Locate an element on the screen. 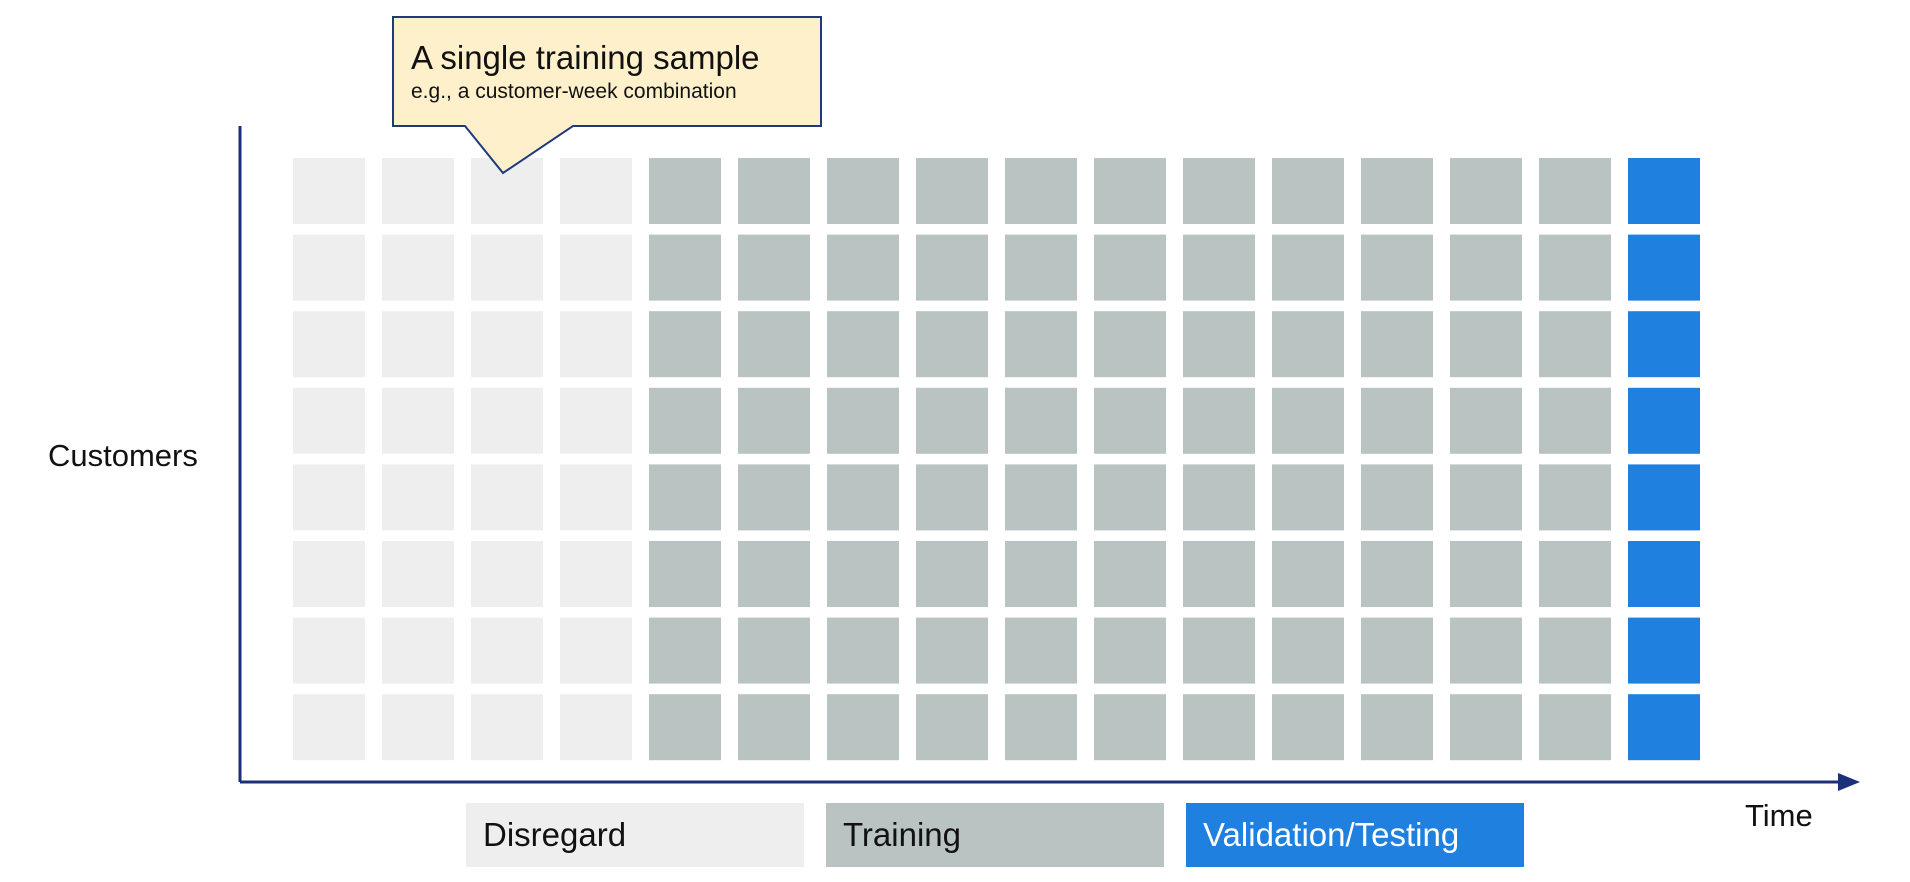  legend-swatch-disregard is located at coordinates (635, 835).